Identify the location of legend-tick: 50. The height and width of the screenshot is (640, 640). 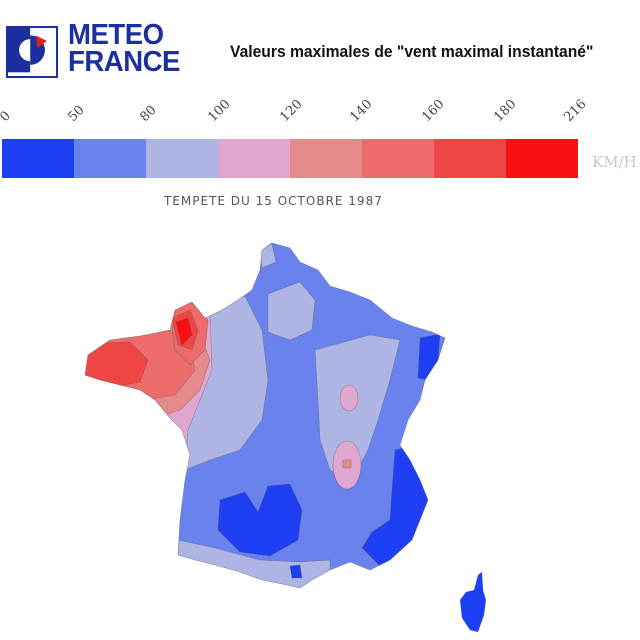
(76, 113).